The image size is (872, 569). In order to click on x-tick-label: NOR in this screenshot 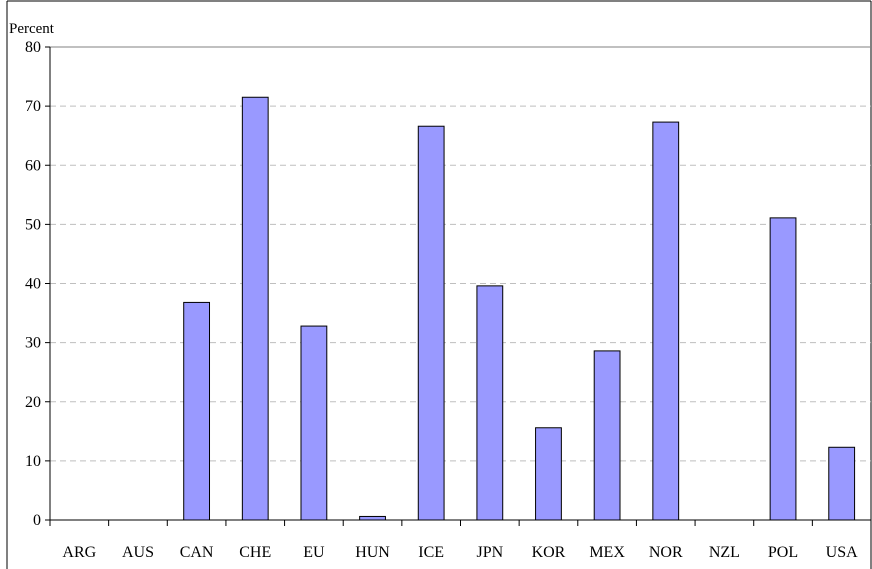, I will do `click(666, 552)`.